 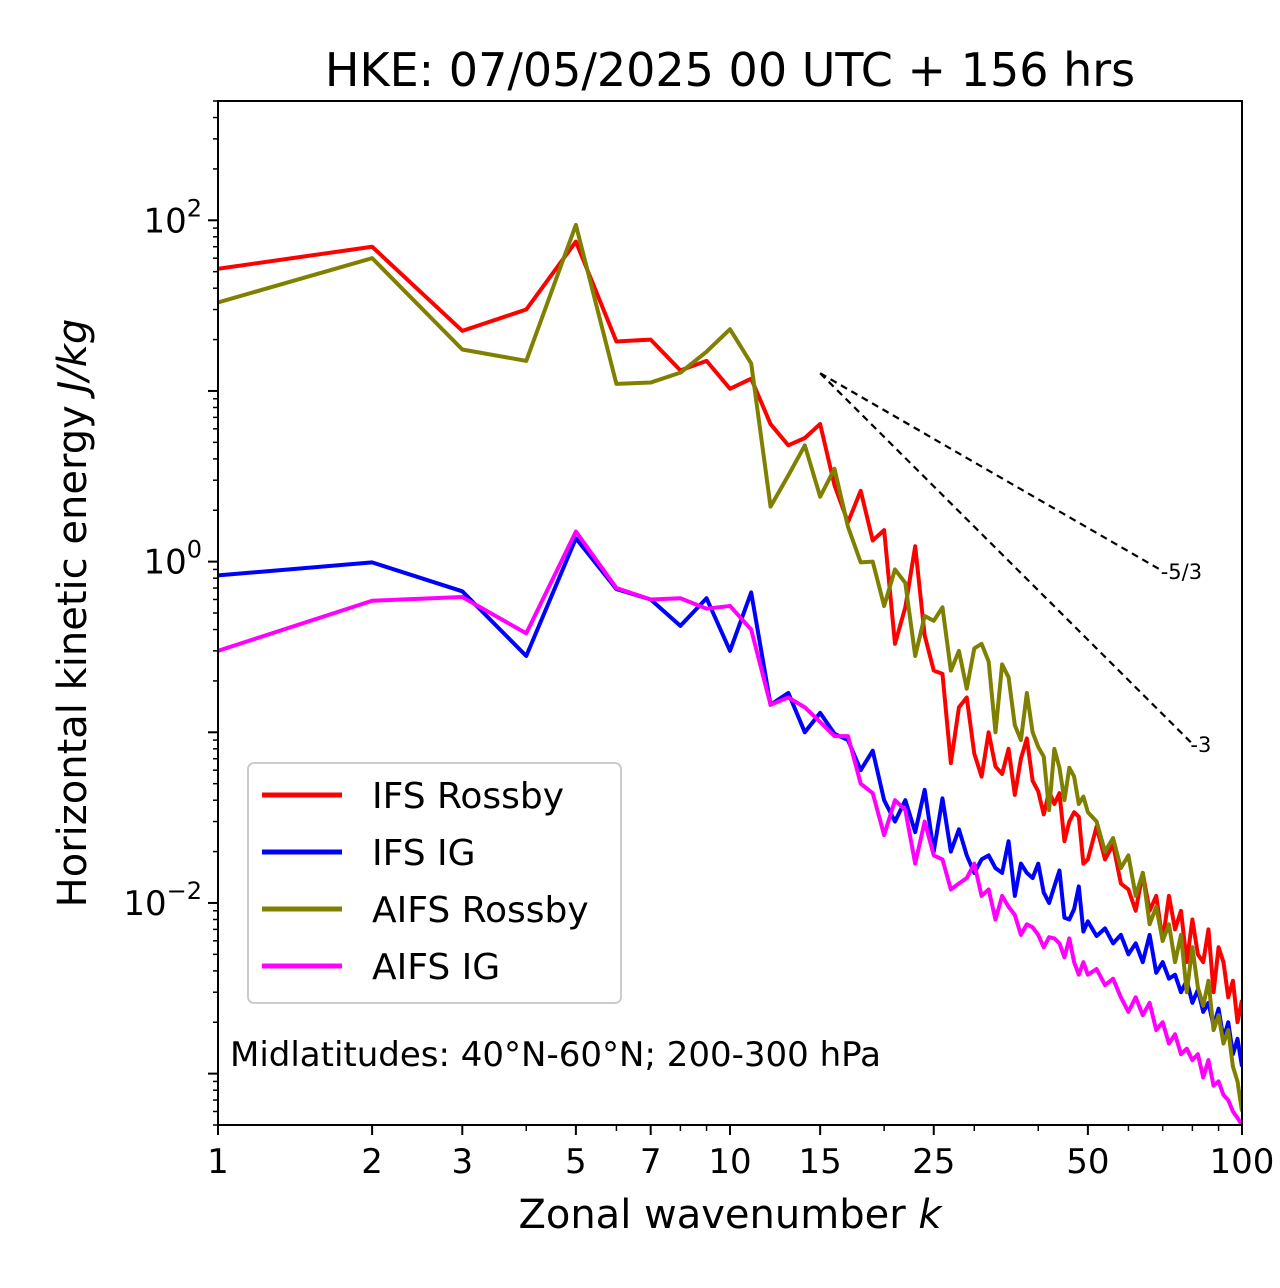 I want to click on reference-slope-label: -5/3, so click(x=1181, y=572).